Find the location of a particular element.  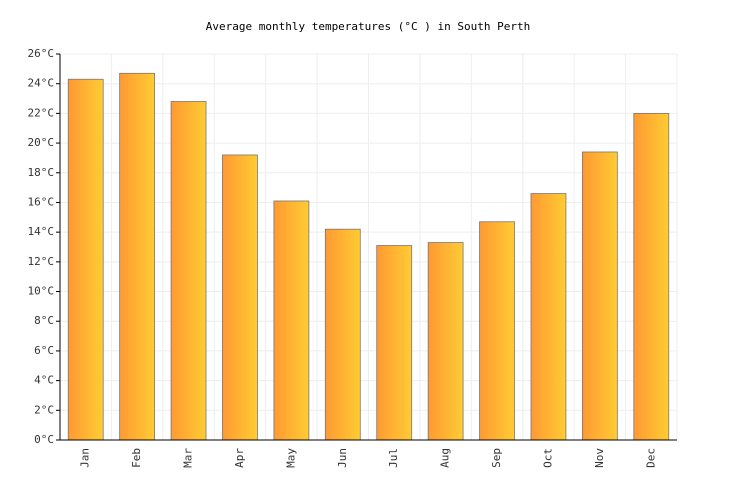

x-tick-label: Jan is located at coordinates (85, 458).